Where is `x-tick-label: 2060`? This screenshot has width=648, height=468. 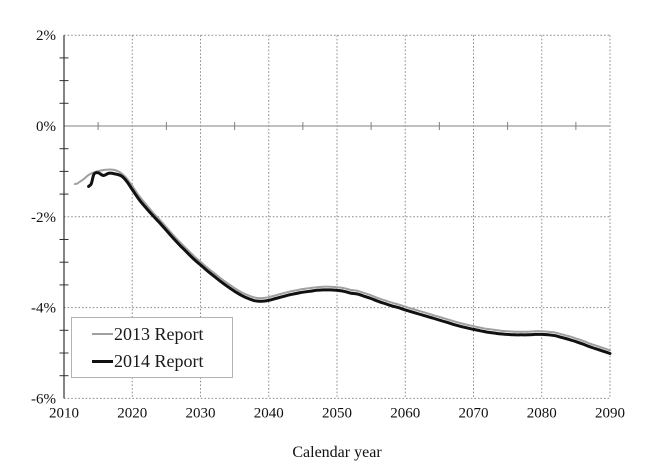
x-tick-label: 2060 is located at coordinates (405, 413).